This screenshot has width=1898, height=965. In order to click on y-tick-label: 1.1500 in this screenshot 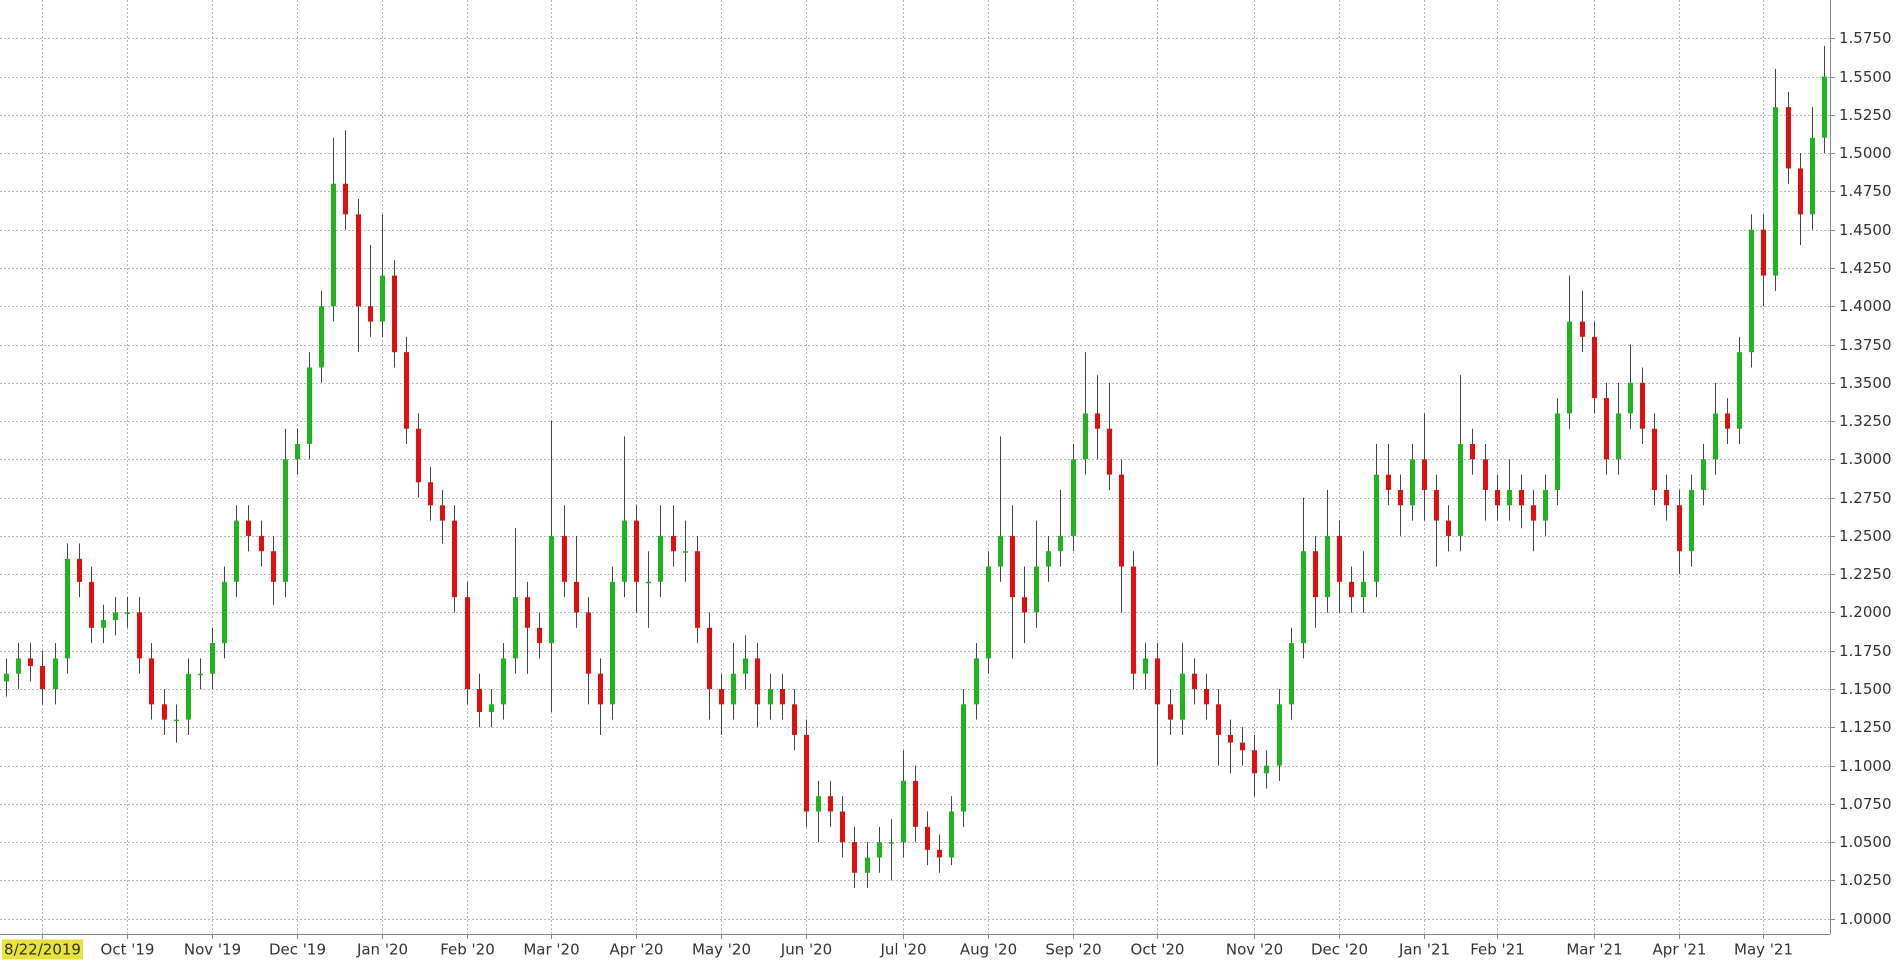, I will do `click(1865, 689)`.